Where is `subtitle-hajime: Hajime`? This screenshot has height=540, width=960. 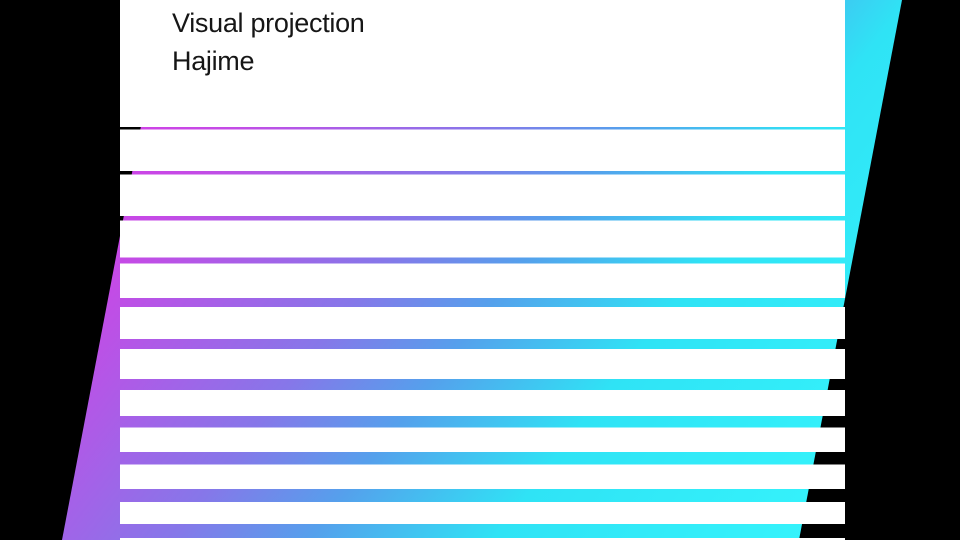
subtitle-hajime: Hajime is located at coordinates (213, 61).